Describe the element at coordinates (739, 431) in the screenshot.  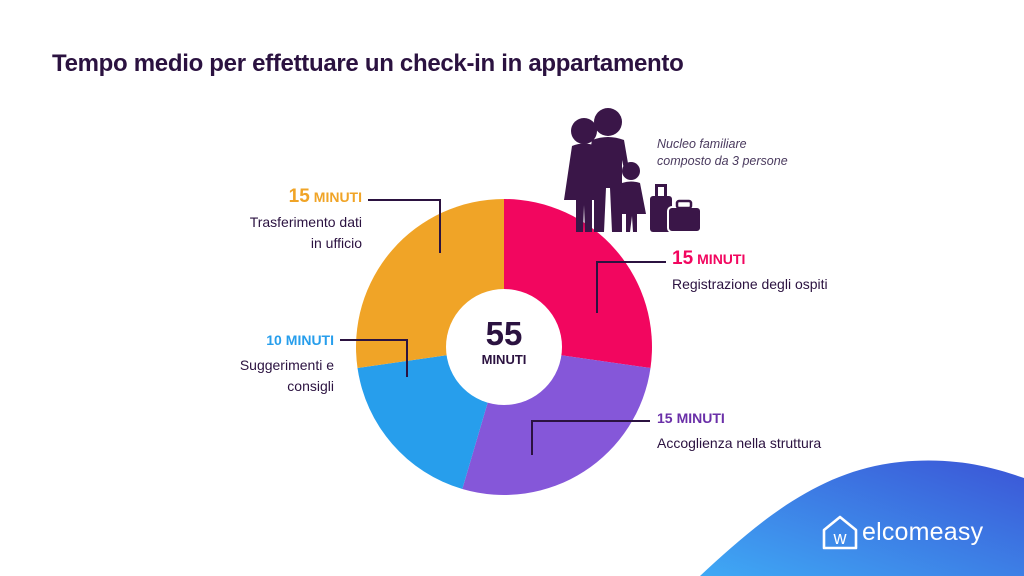
I see `label-accoglienza: 15 MINUTI Accoglienza nella struttura` at that location.